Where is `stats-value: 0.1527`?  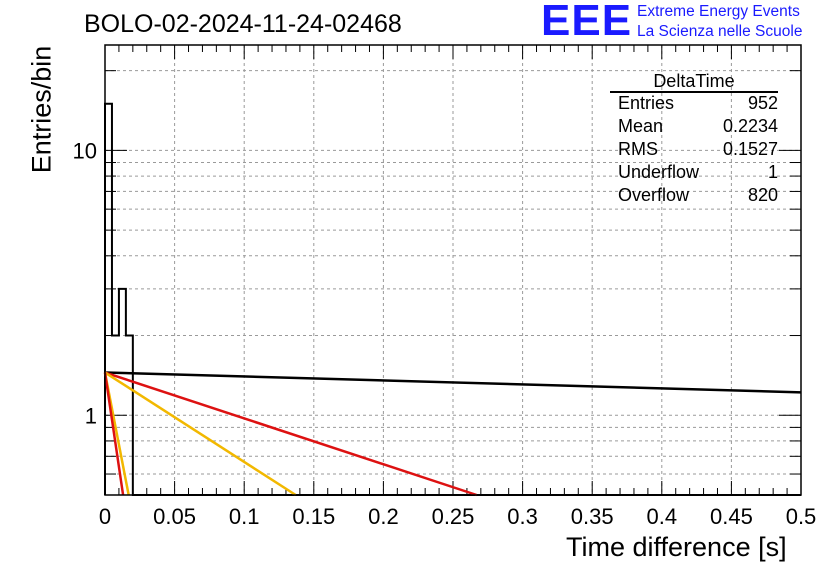 stats-value: 0.1527 is located at coordinates (750, 149).